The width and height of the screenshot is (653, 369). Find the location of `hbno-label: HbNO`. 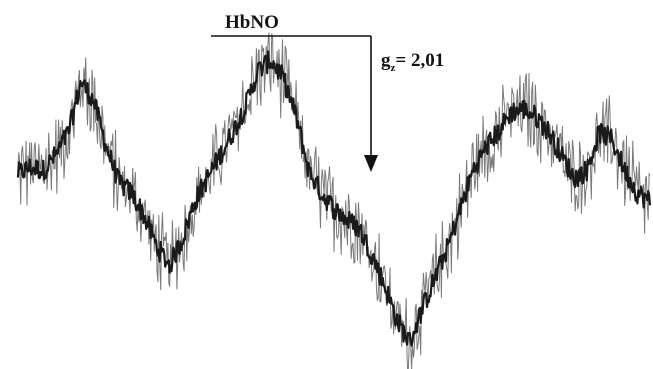

hbno-label: HbNO is located at coordinates (252, 22).